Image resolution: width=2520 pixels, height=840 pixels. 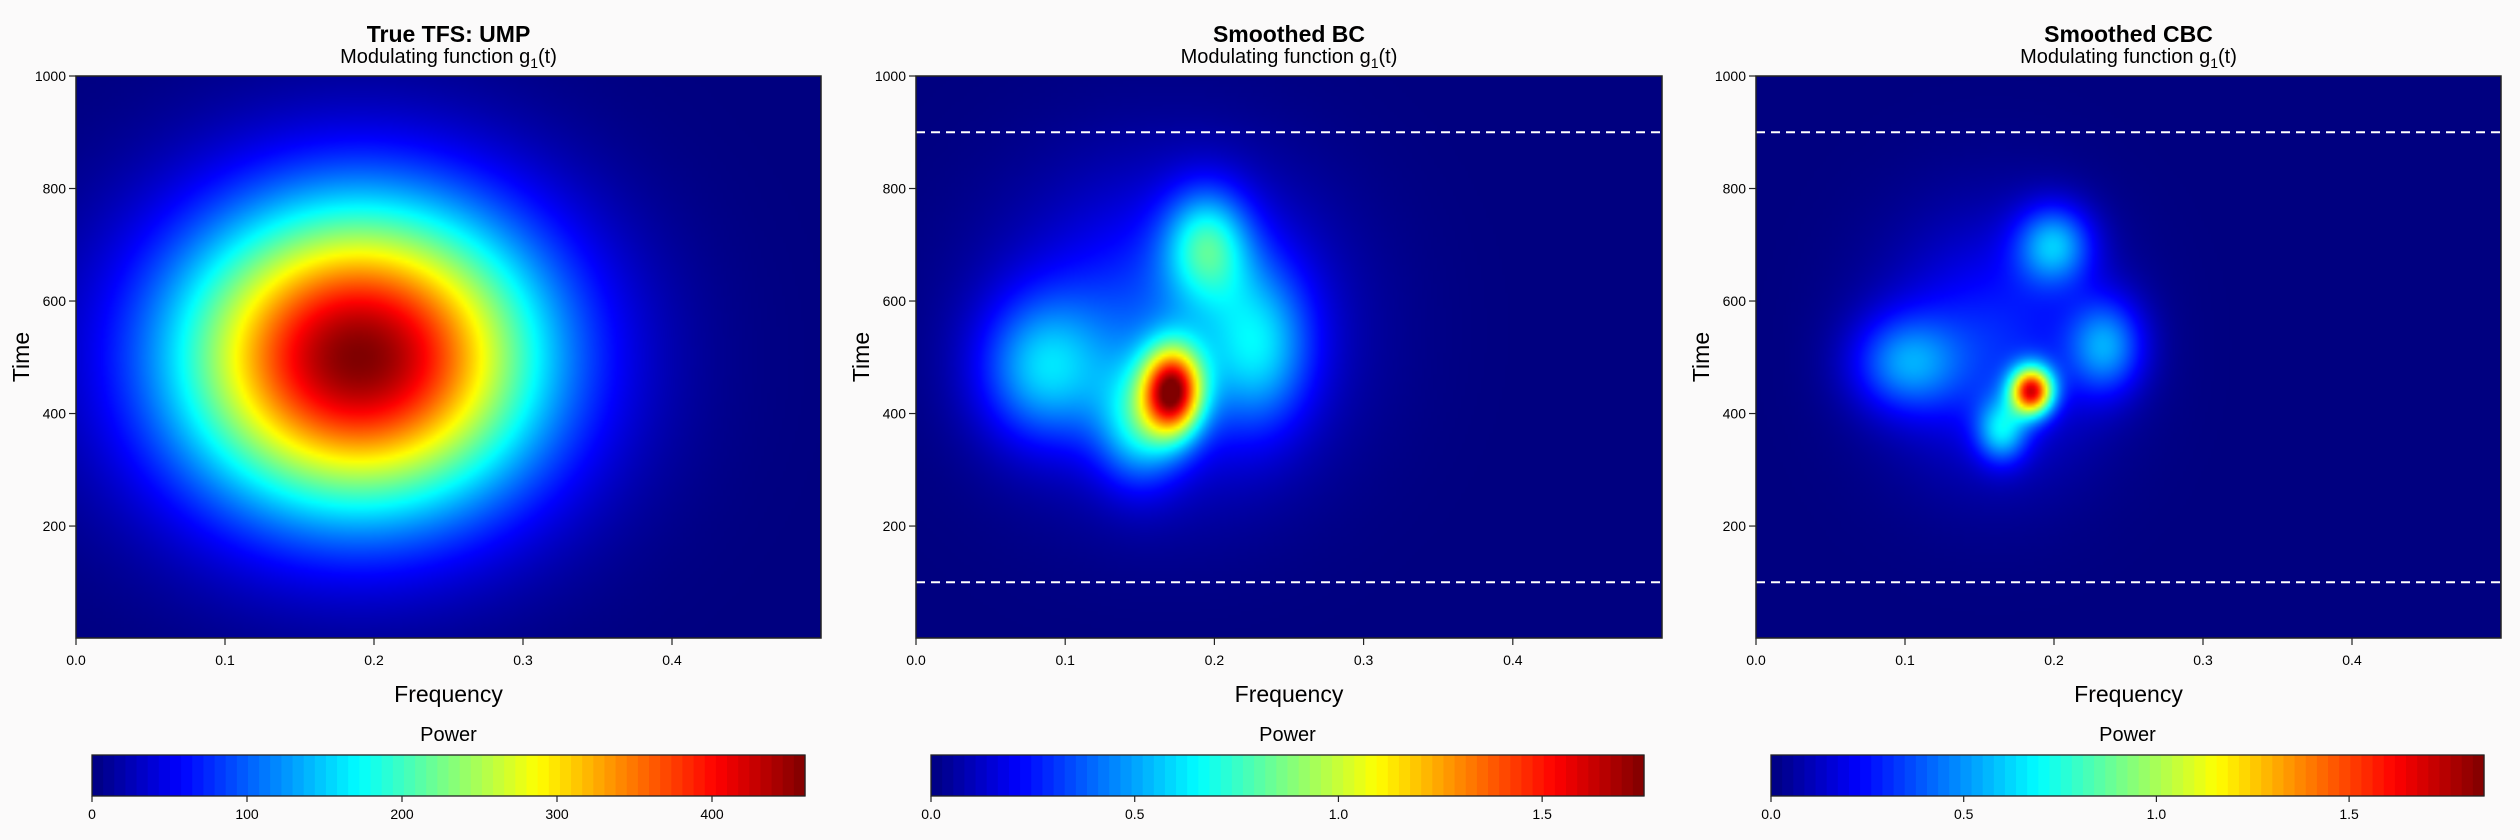 What do you see at coordinates (2203, 660) in the screenshot?
I see `x-tick-label: 0.3` at bounding box center [2203, 660].